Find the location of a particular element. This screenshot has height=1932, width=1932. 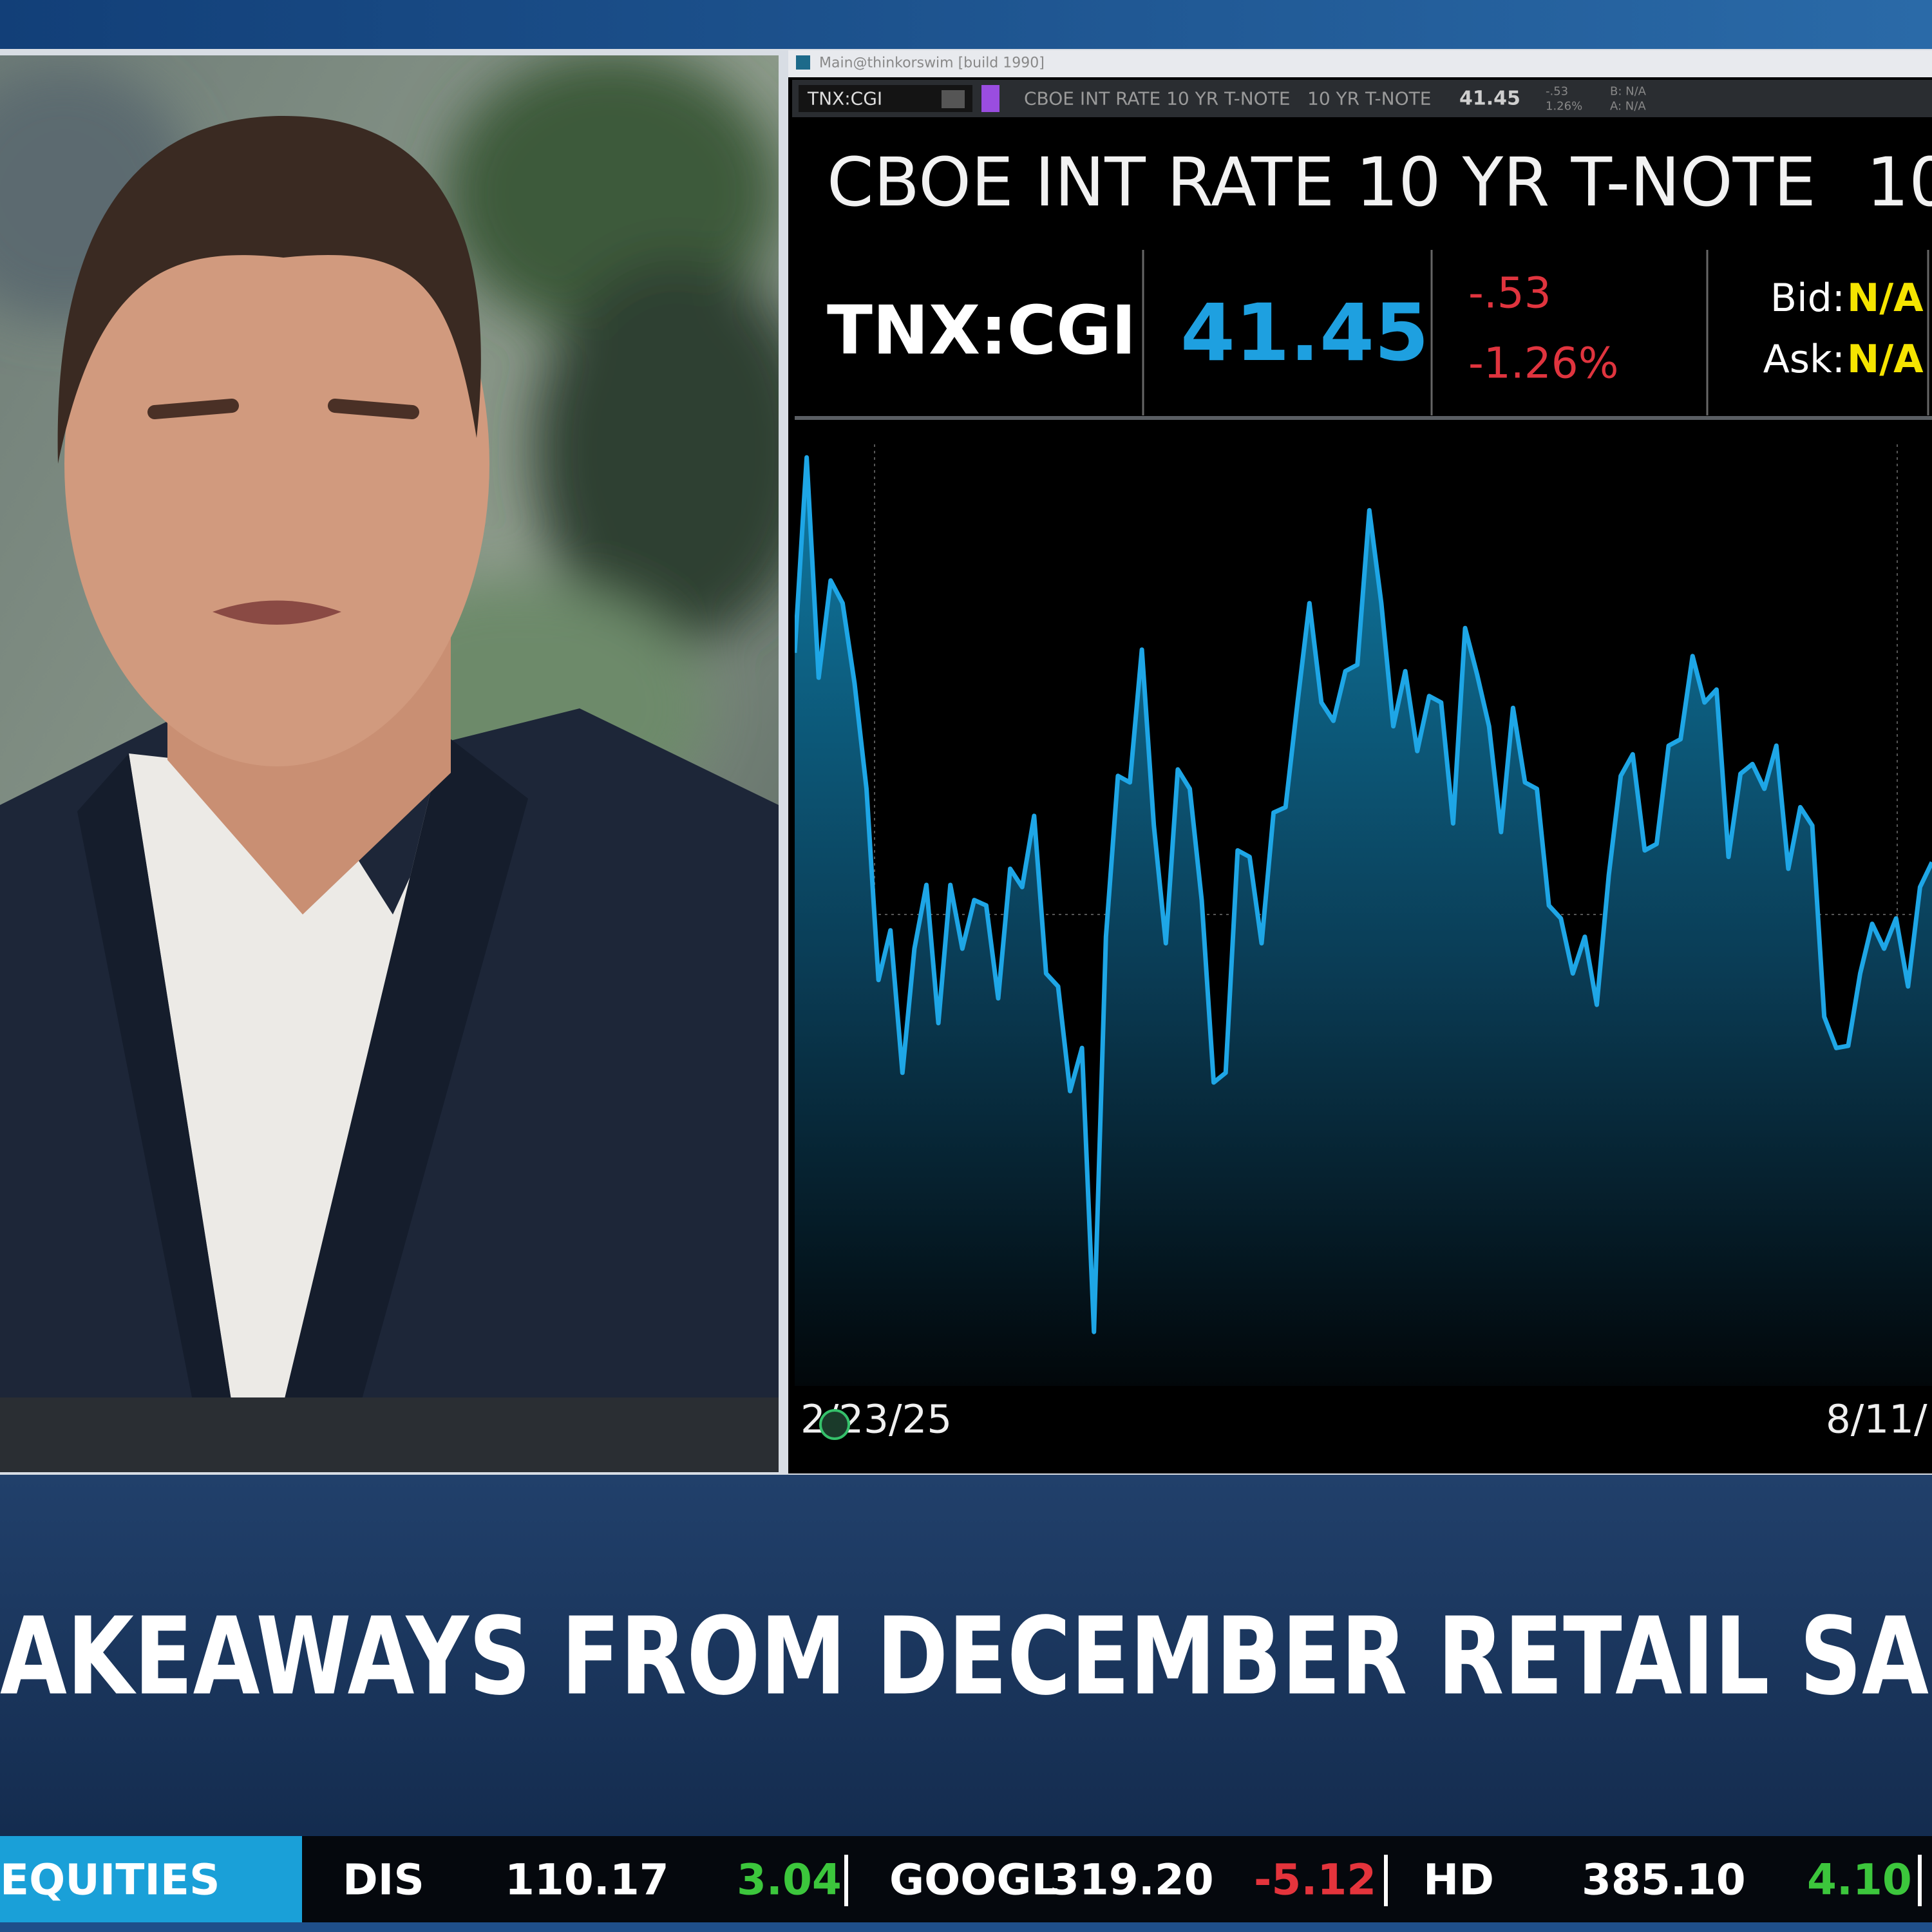

face is located at coordinates (277, 463).